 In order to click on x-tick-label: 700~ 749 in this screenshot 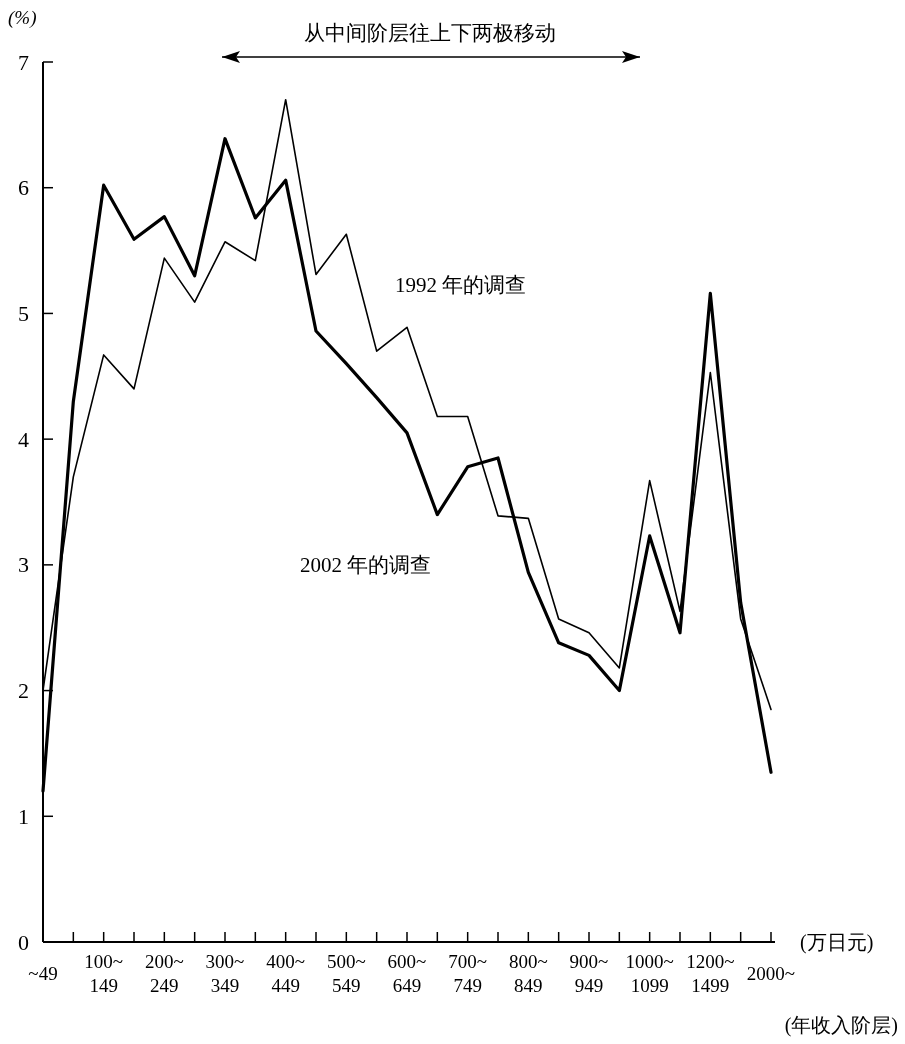, I will do `click(468, 973)`.